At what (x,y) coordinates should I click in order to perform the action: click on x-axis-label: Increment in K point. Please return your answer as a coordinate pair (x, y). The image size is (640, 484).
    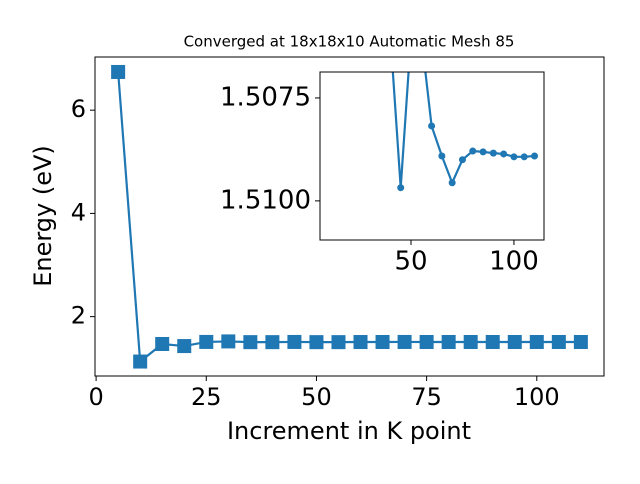
    Looking at the image, I should click on (349, 431).